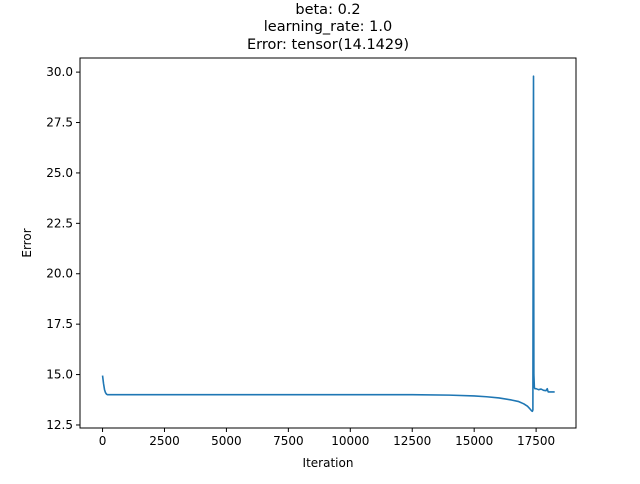 The image size is (640, 484). What do you see at coordinates (59, 123) in the screenshot?
I see `y-tick-label: 27.5` at bounding box center [59, 123].